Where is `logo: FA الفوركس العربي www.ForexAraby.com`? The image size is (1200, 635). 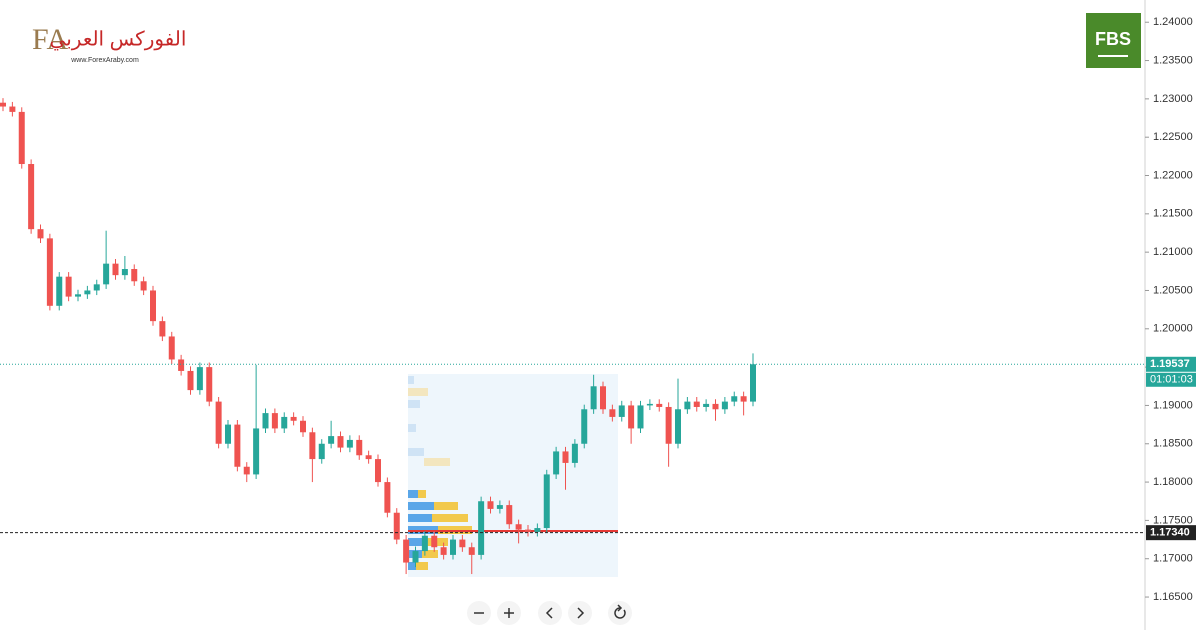
logo: FA الفوركس العربي www.ForexAraby.com is located at coordinates (109, 43).